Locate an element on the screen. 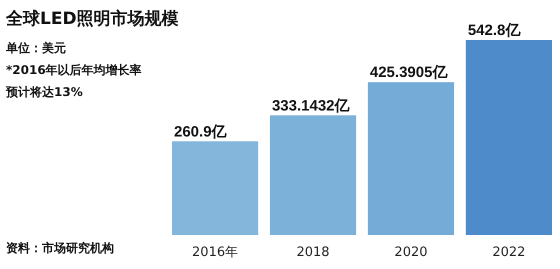  text: 单位：美元 is located at coordinates (35, 48).